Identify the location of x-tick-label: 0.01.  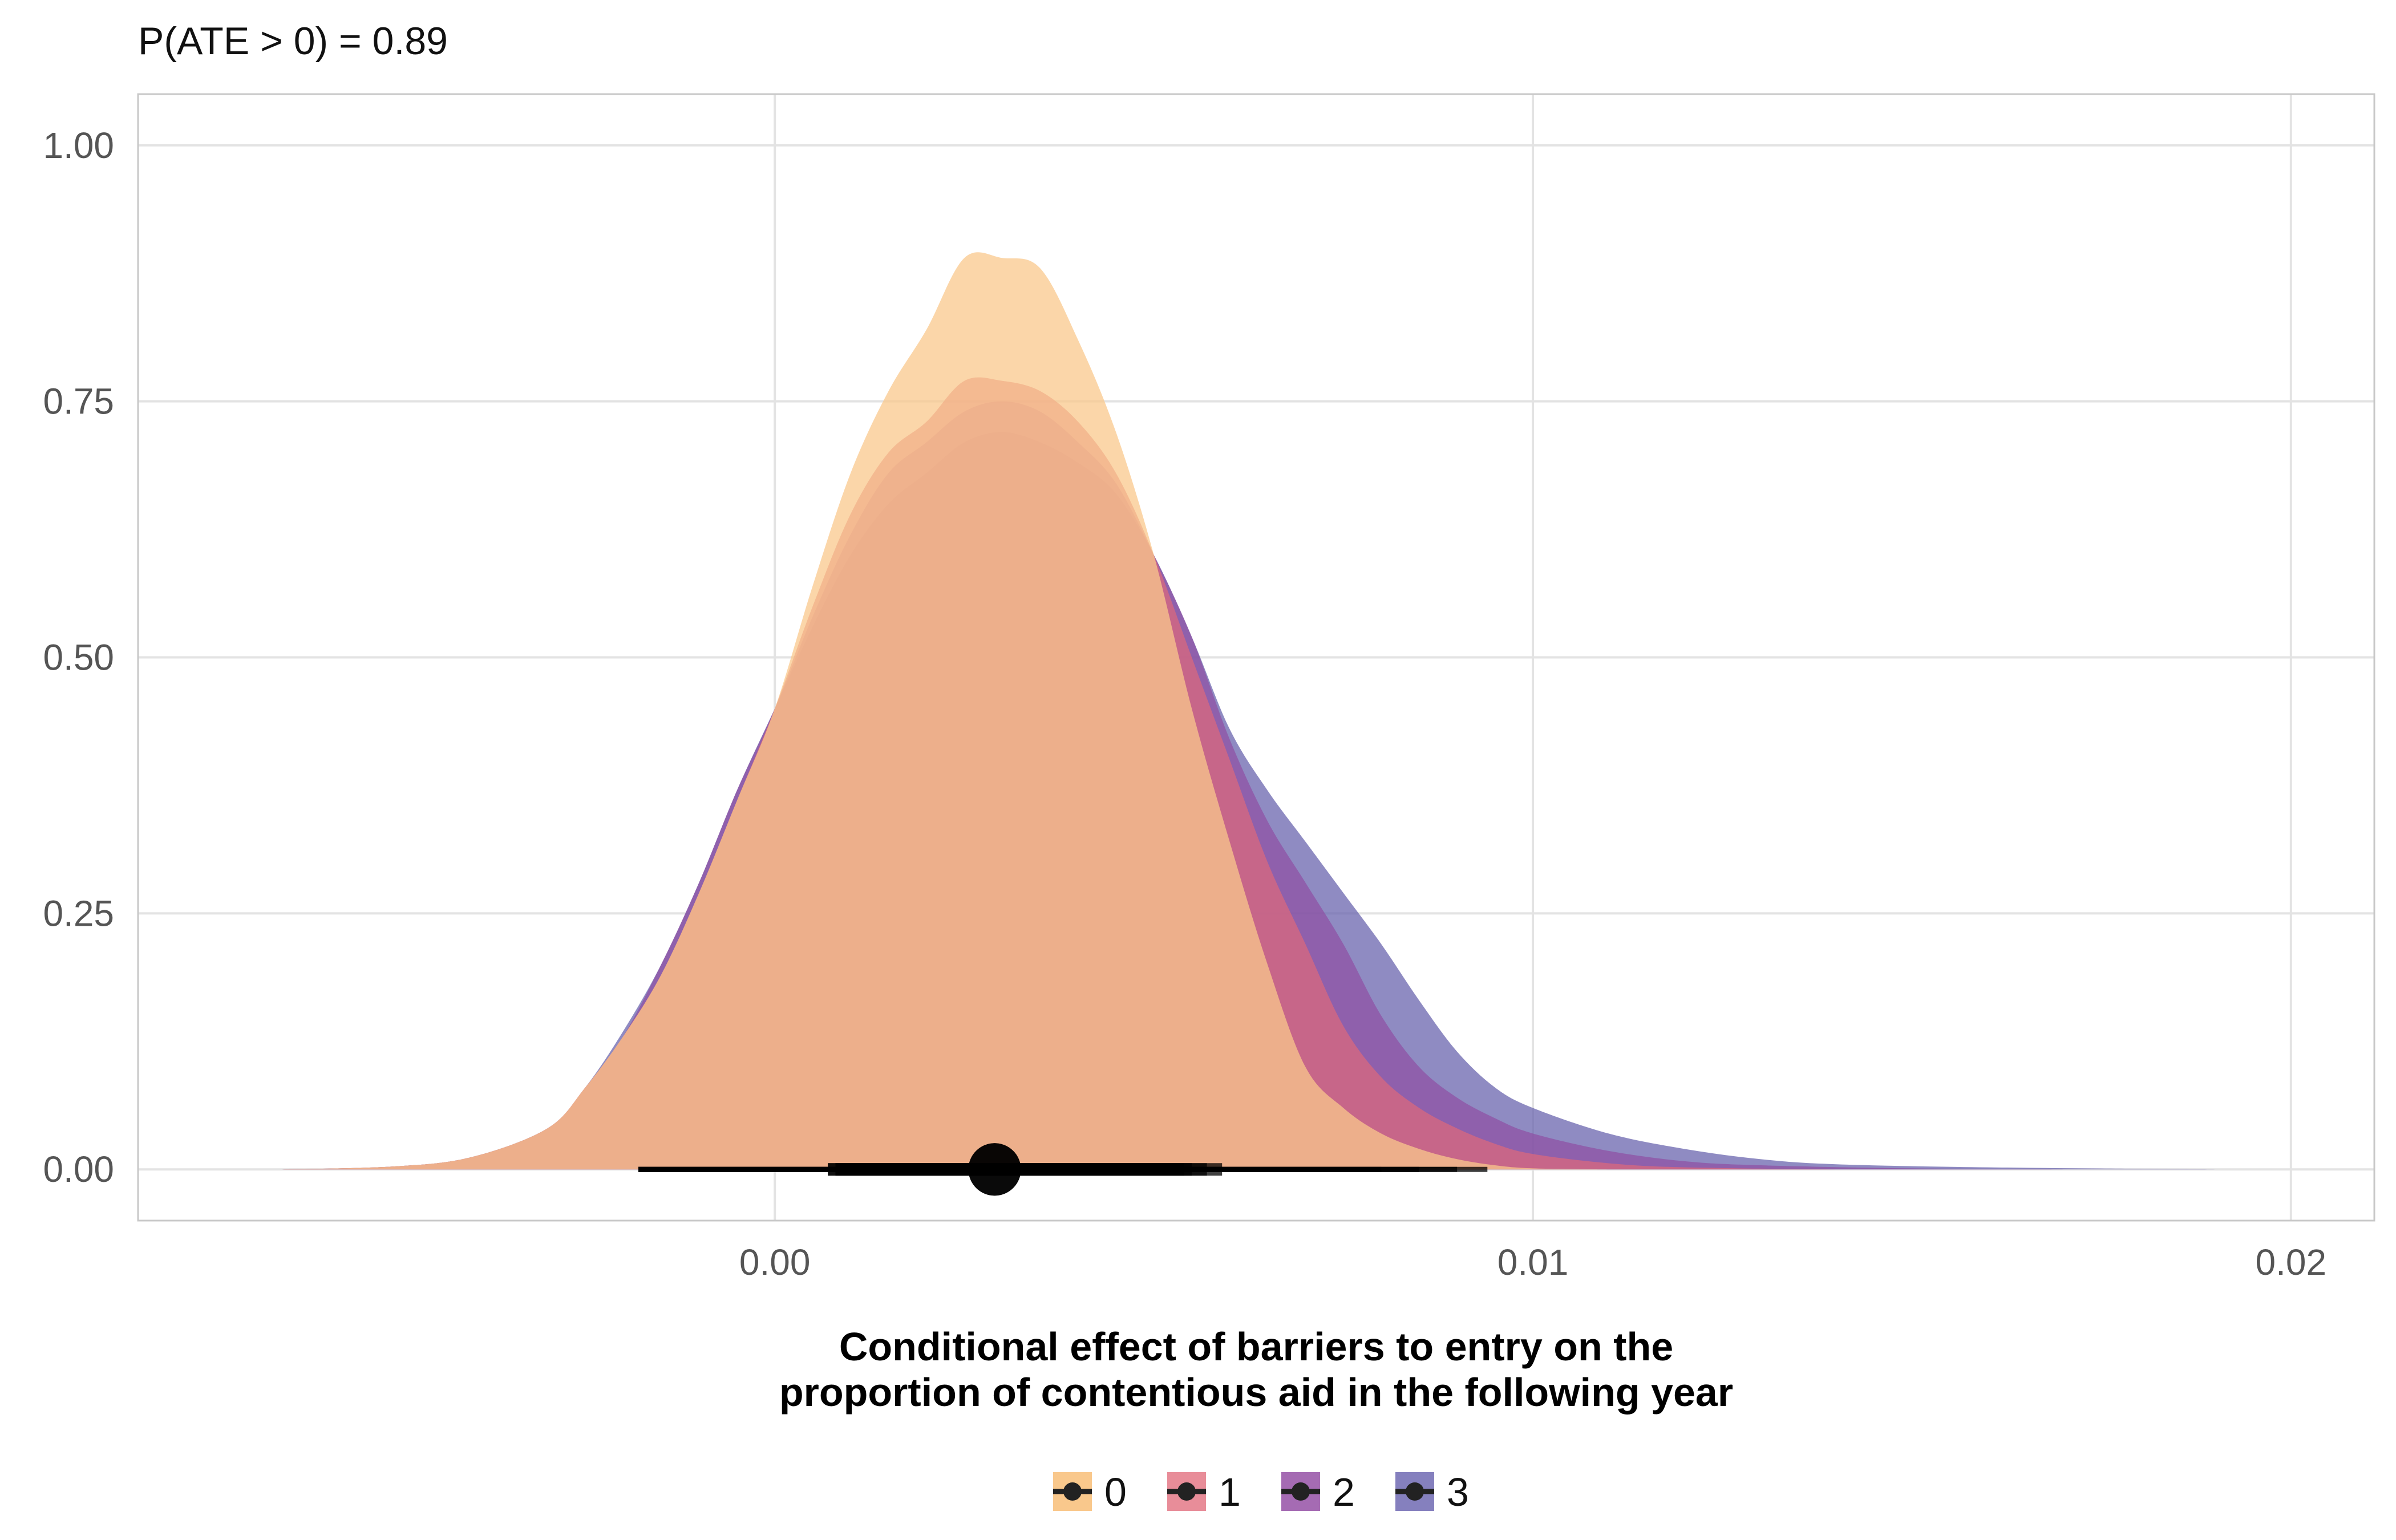
(1534, 1263).